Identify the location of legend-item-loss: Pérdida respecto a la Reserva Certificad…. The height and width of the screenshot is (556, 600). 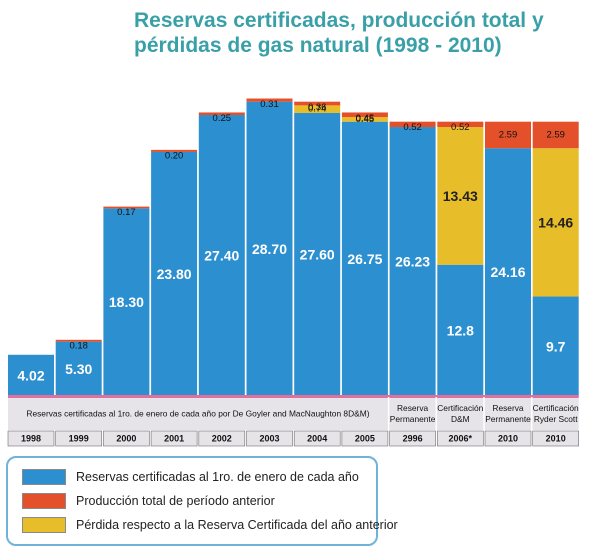
(210, 525).